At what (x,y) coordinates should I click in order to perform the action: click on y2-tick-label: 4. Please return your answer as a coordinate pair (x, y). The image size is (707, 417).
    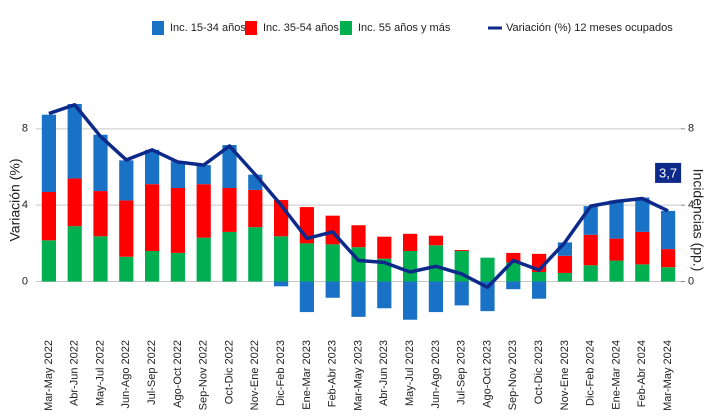
    Looking at the image, I should click on (691, 205).